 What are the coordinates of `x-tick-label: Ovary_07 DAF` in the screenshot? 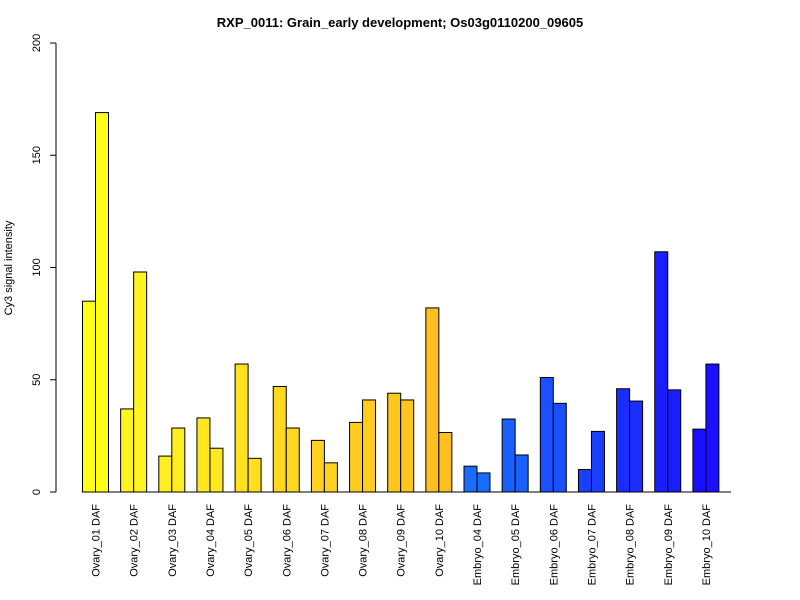 It's located at (325, 540).